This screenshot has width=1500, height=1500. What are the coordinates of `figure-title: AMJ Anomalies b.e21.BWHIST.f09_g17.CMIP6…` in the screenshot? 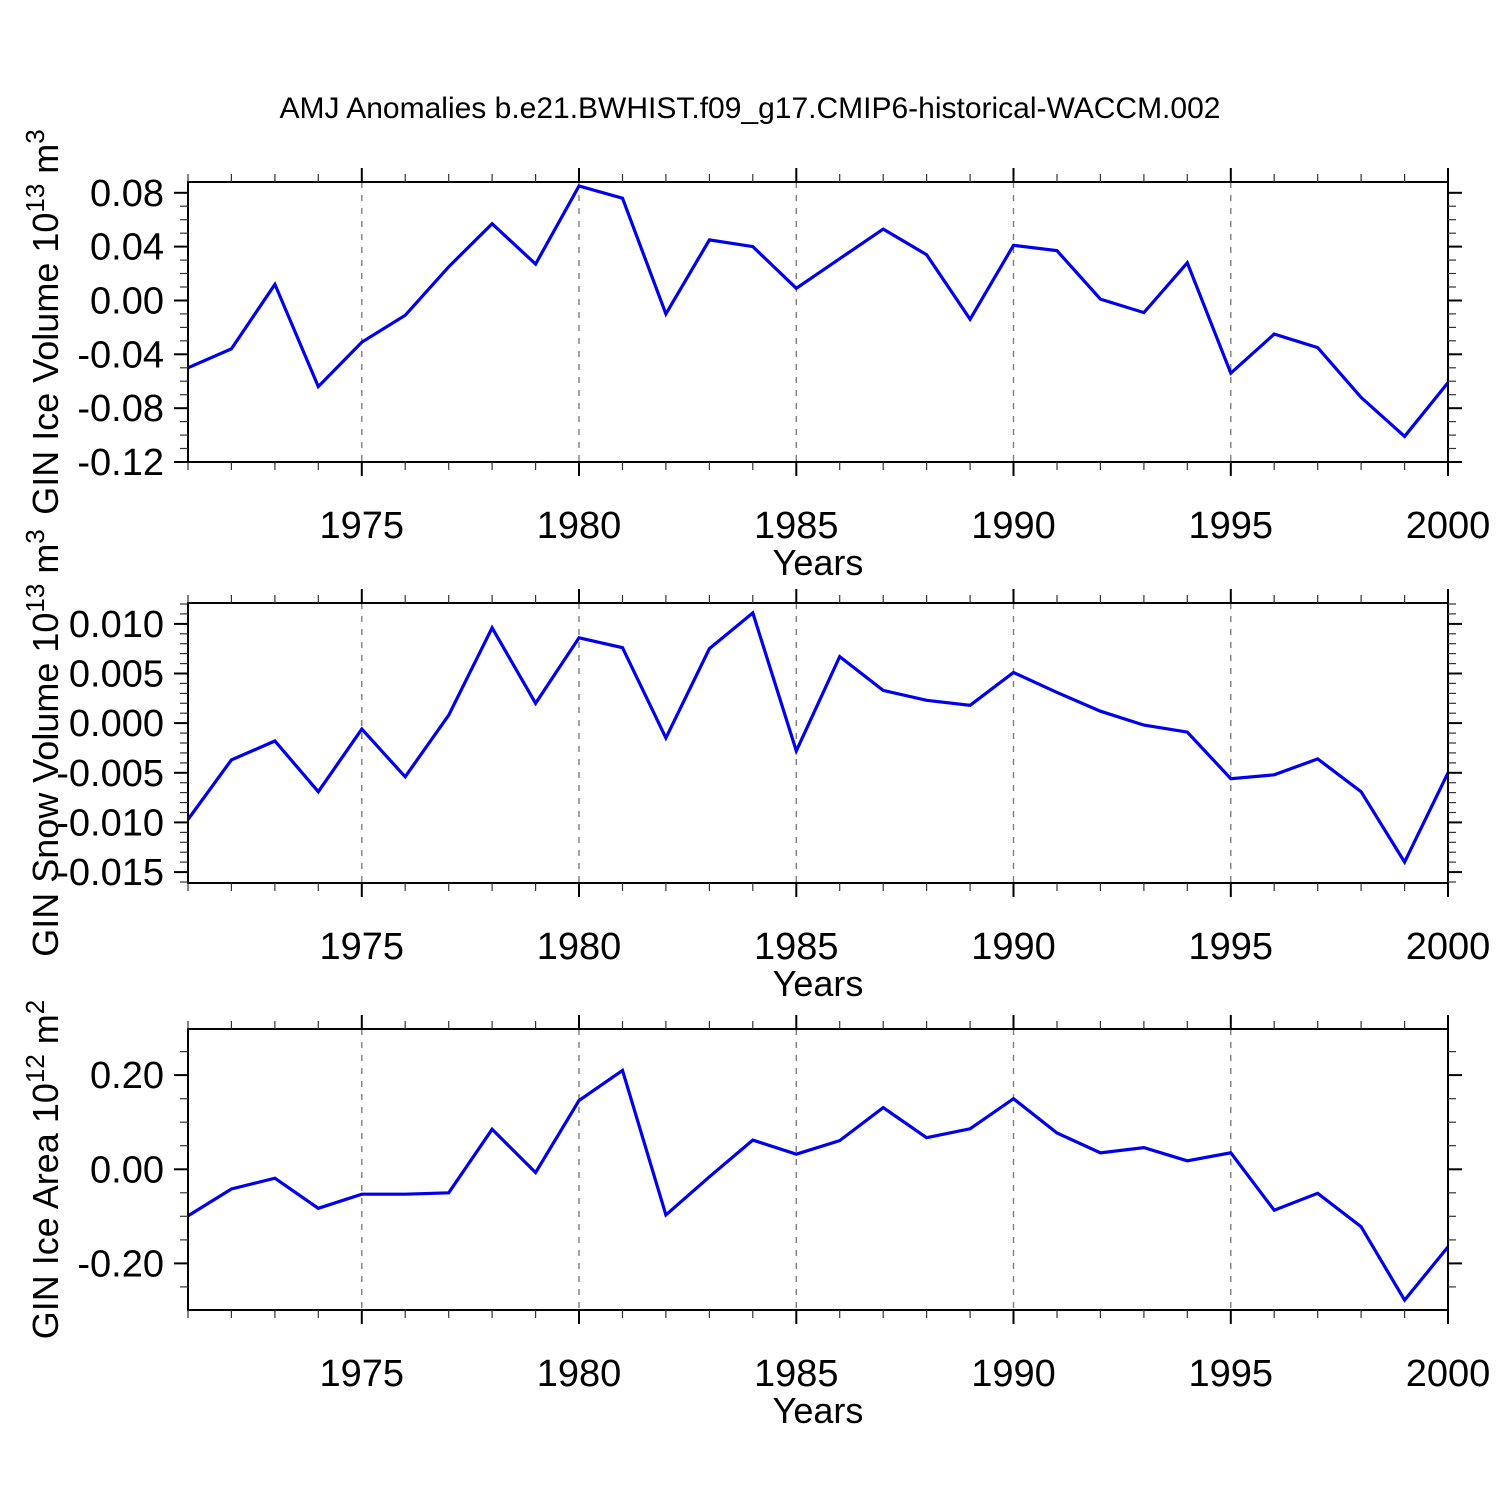 It's located at (750, 108).